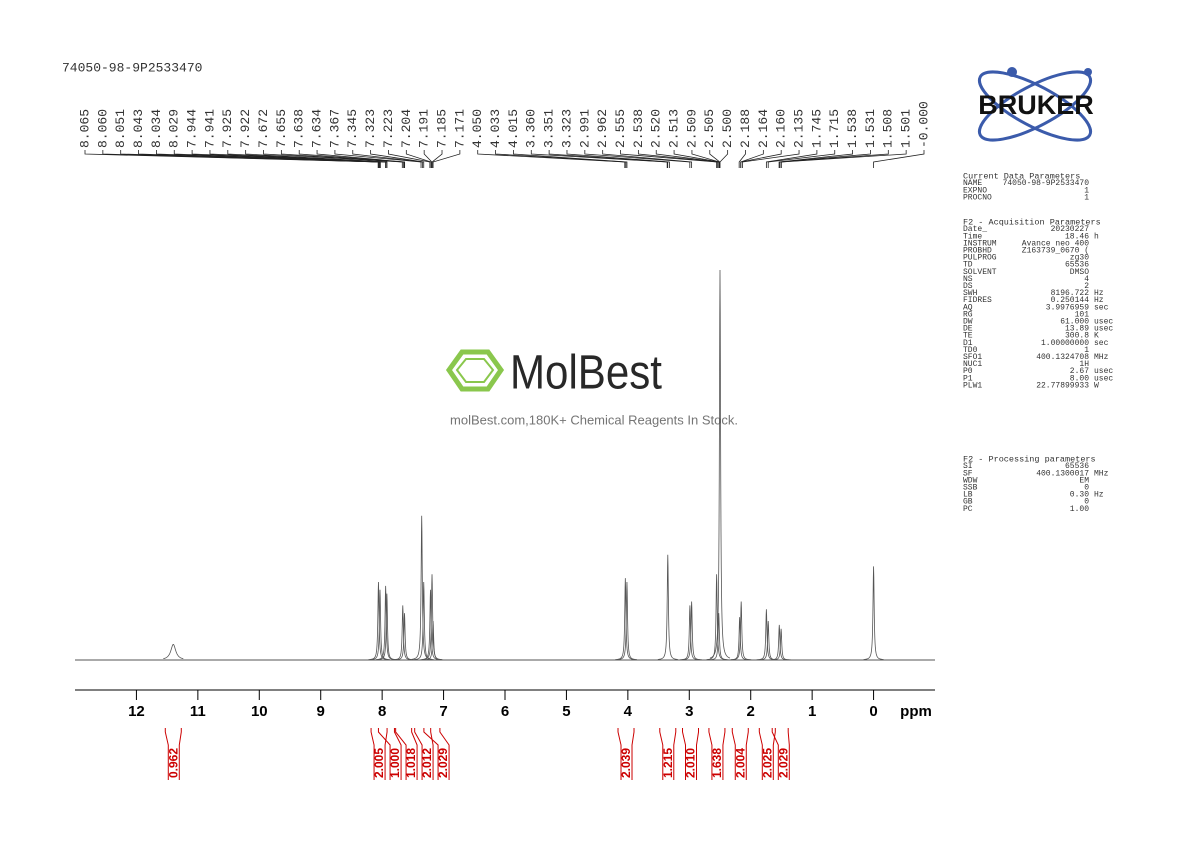 The width and height of the screenshot is (1190, 847). Describe the element at coordinates (370, 128) in the screenshot. I see `peak-label: 7.323` at that location.